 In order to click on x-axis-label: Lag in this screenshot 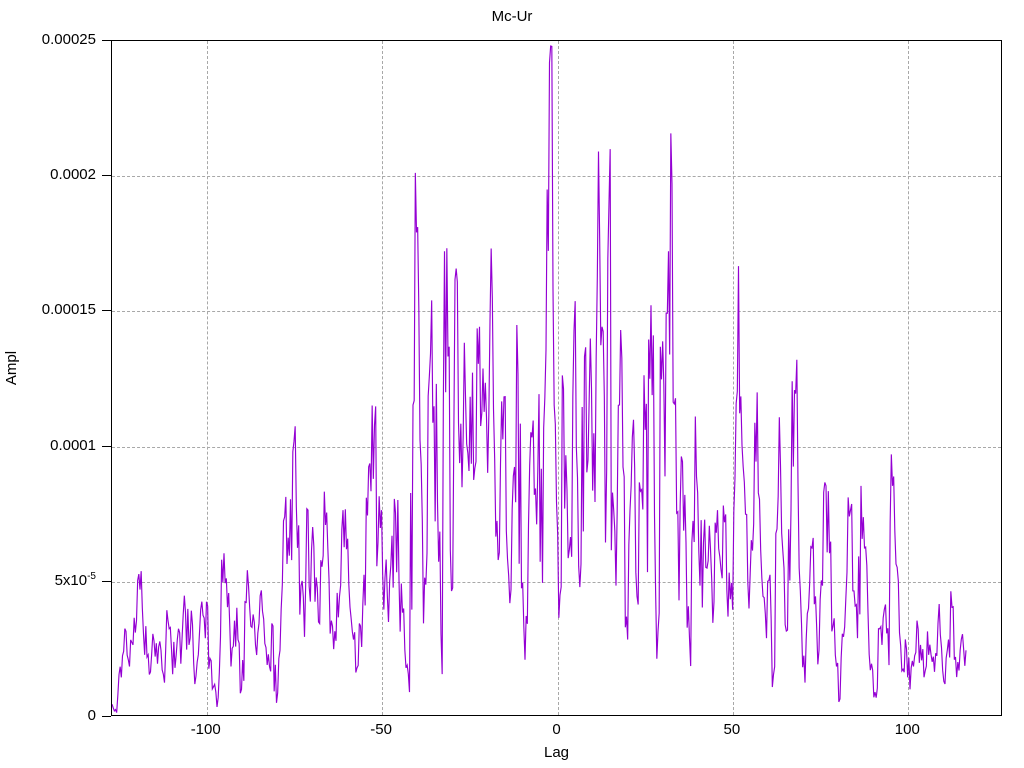, I will do `click(556, 752)`.